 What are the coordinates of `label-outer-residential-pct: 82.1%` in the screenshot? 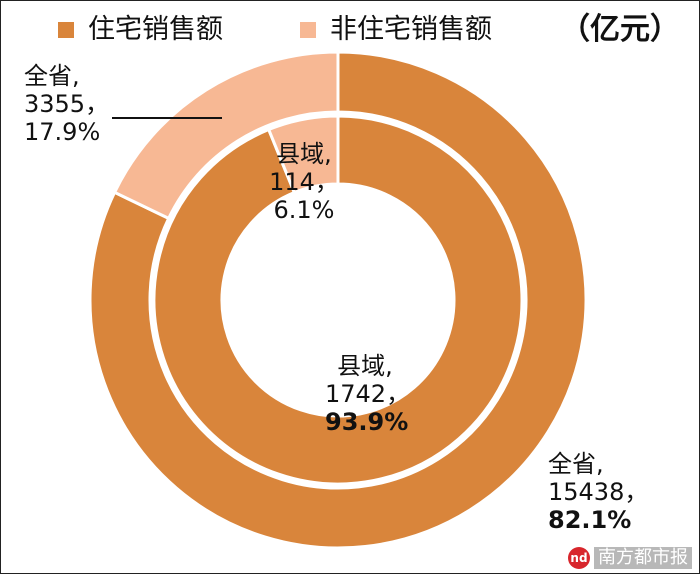 It's located at (590, 520).